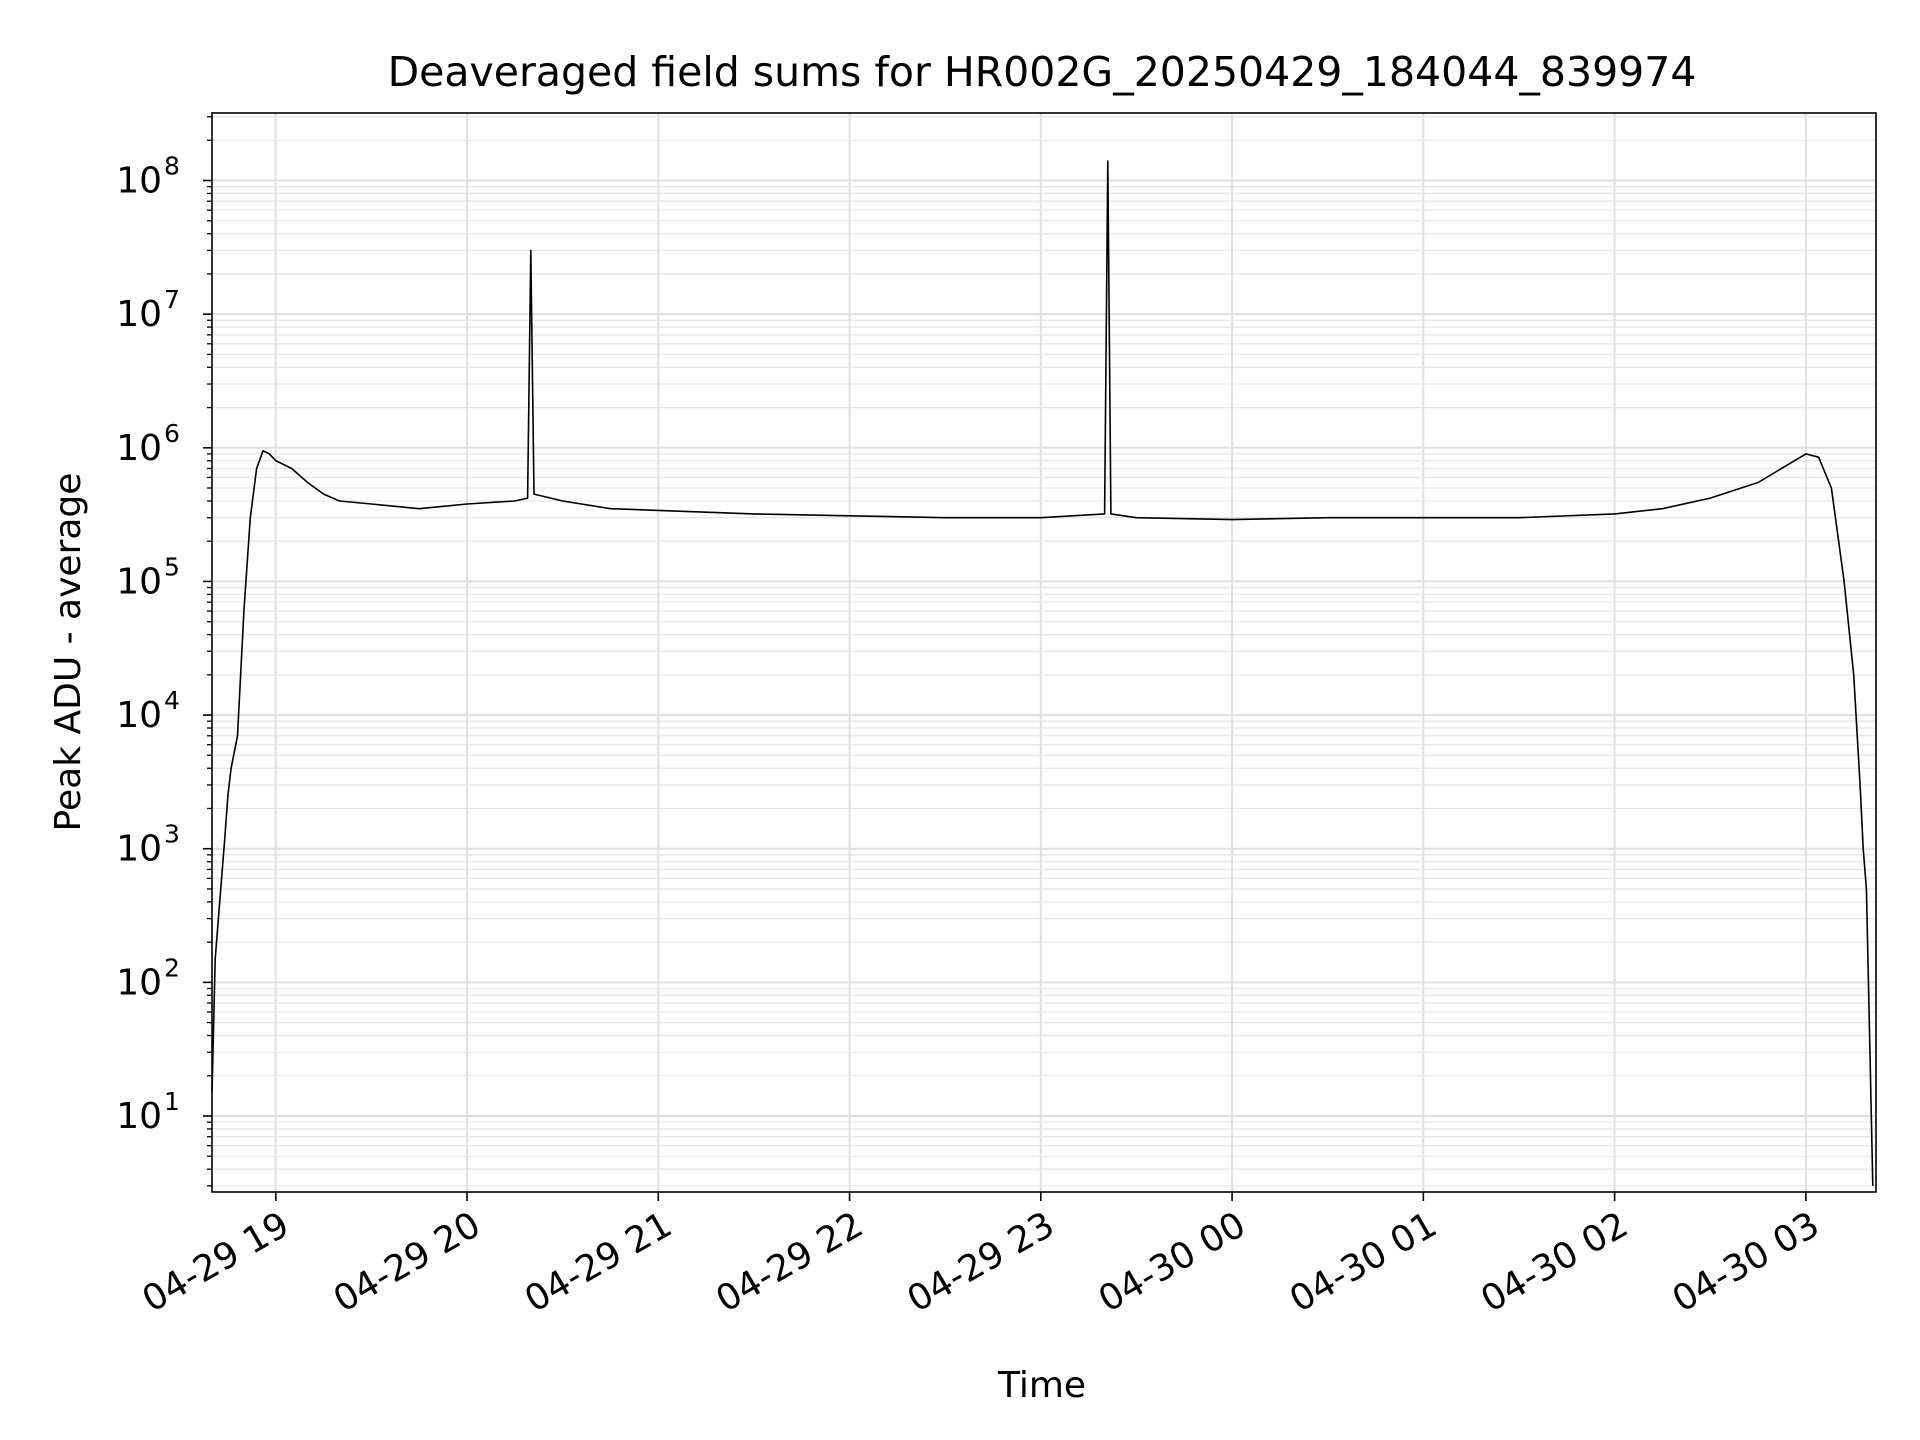 The height and width of the screenshot is (1440, 1920). Describe the element at coordinates (172, 433) in the screenshot. I see `y-tick-exponent: 6` at that location.